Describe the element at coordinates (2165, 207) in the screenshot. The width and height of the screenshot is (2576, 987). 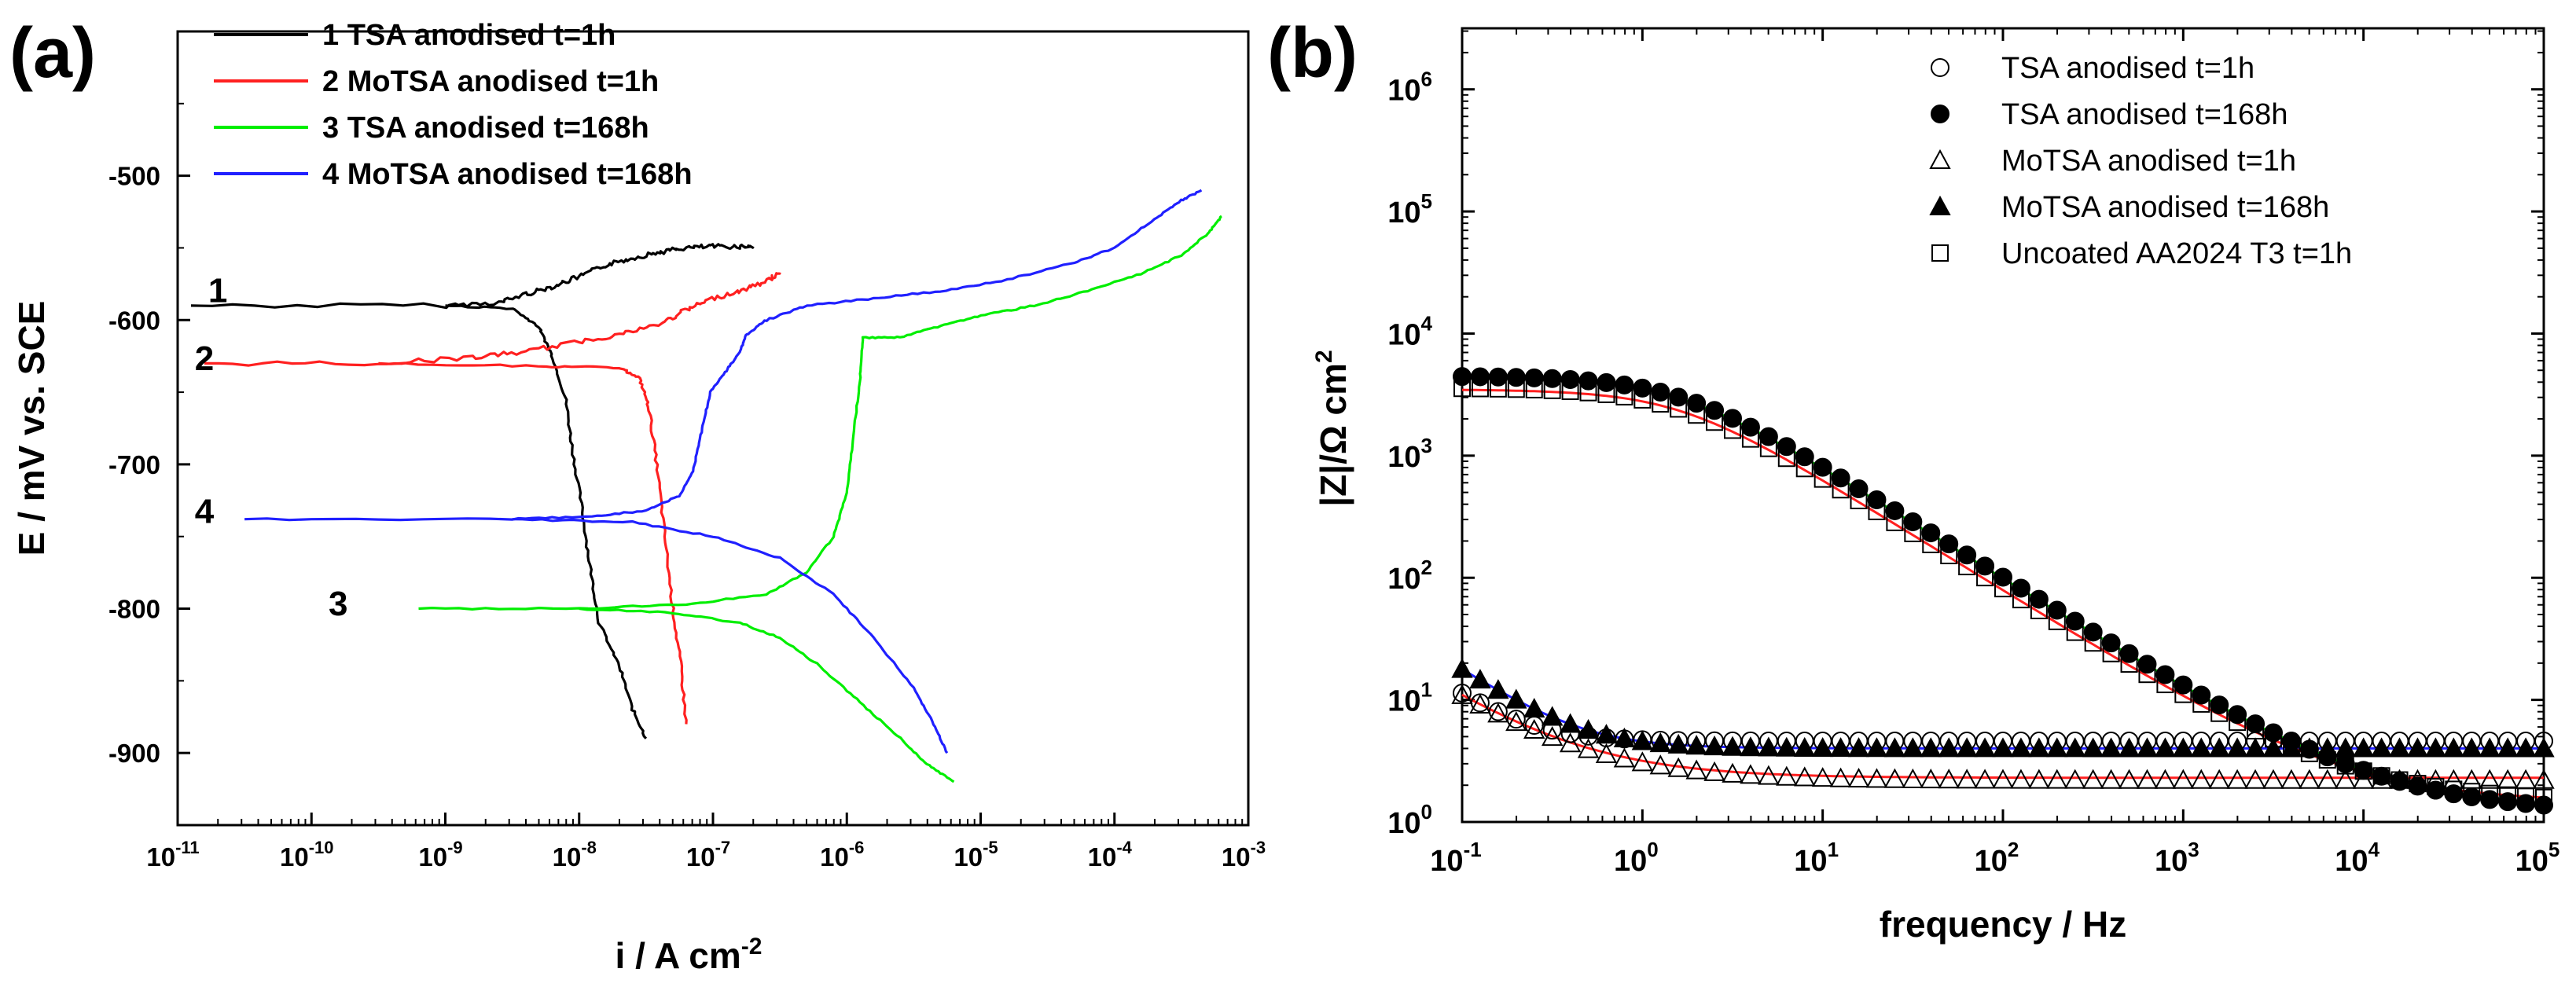
I see `b-legend-label: MoTSA anodised t=168h` at that location.